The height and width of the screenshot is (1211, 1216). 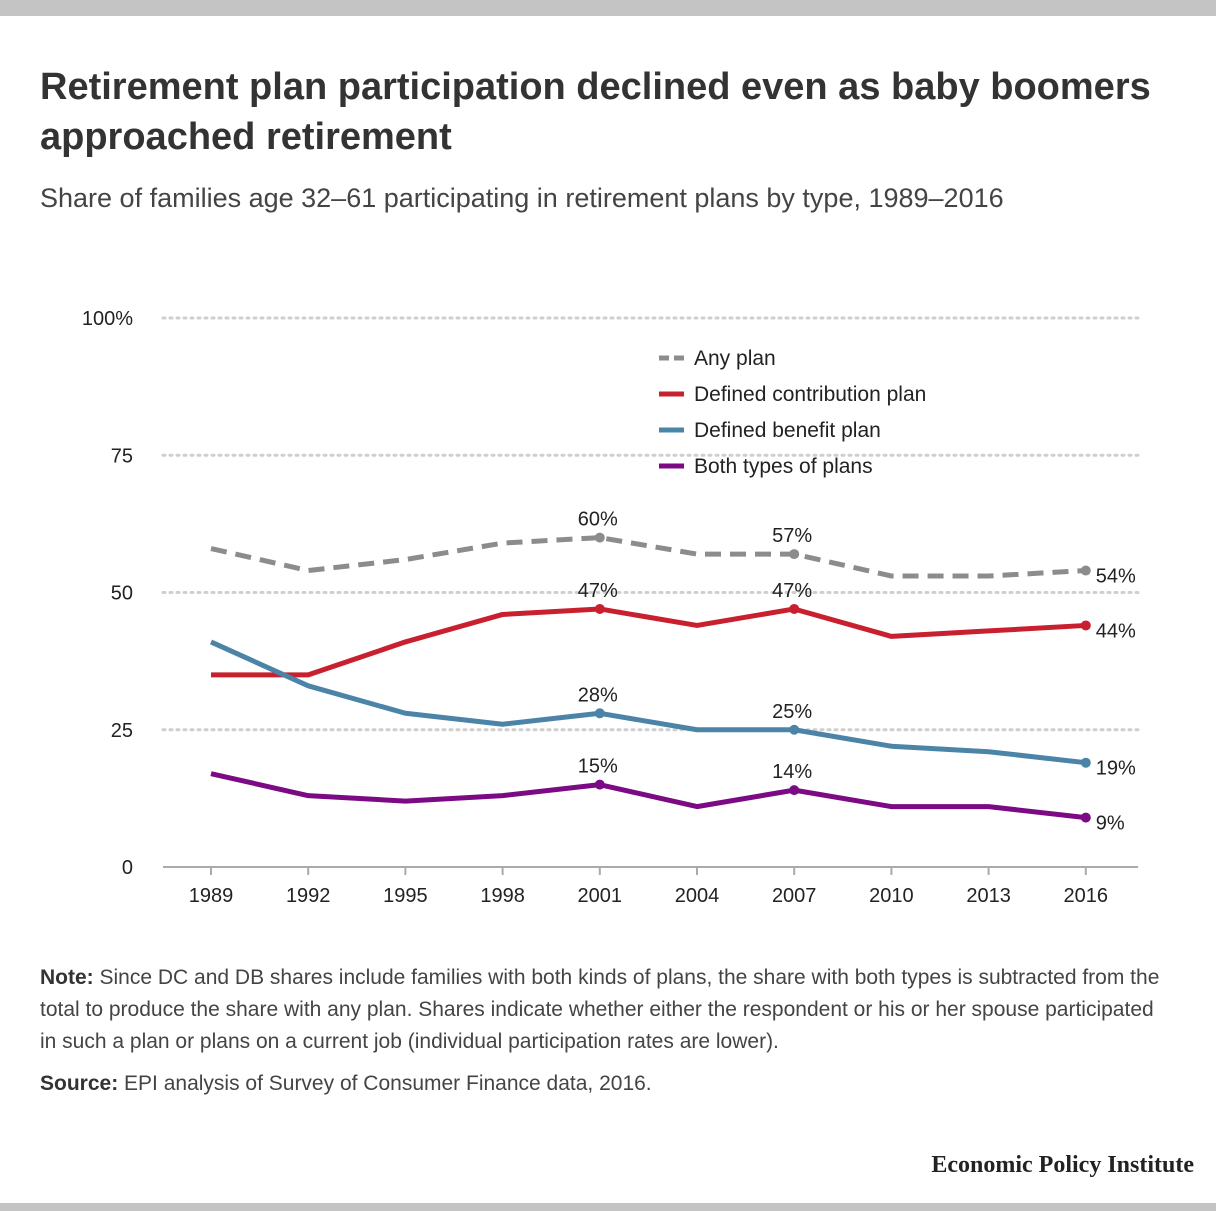 What do you see at coordinates (107, 319) in the screenshot?
I see `y-tick-label: 100%` at bounding box center [107, 319].